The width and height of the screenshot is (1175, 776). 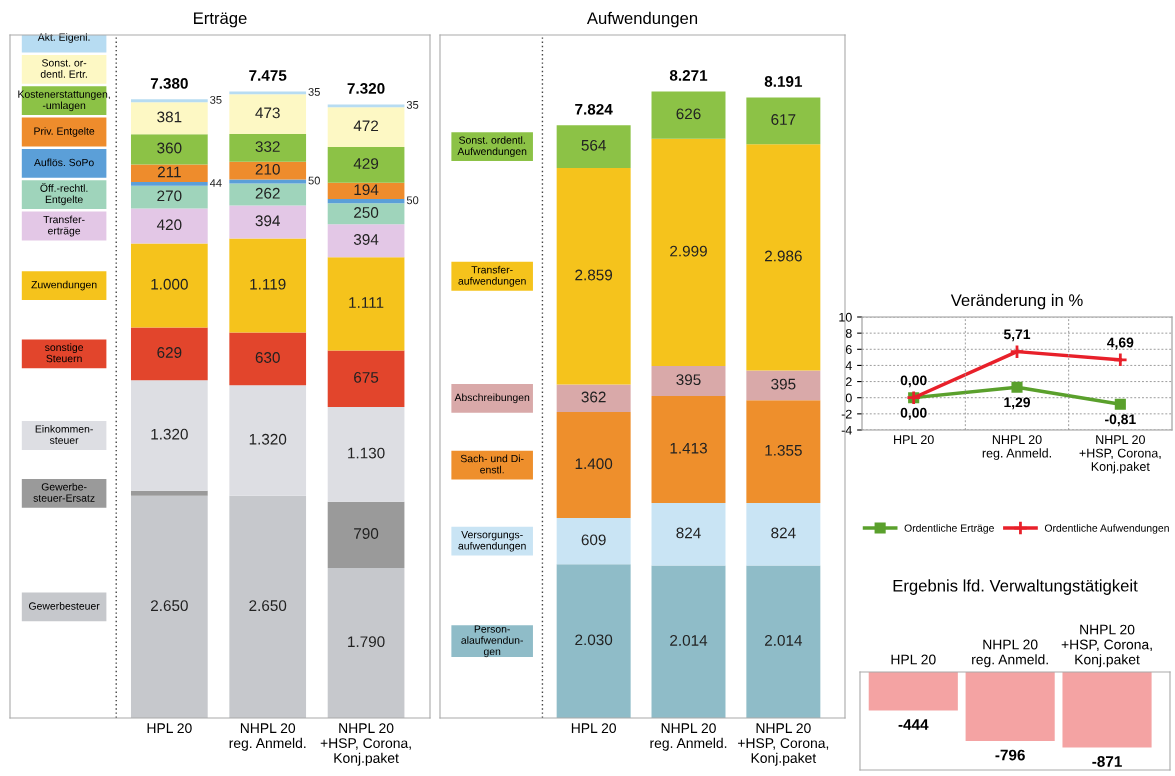 I want to click on data-label: 472, so click(x=366, y=126).